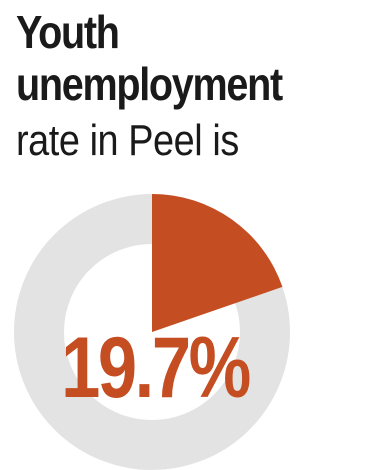 Image resolution: width=385 pixels, height=470 pixels. I want to click on chart-title-line-3: rate in Peel is, so click(127, 140).